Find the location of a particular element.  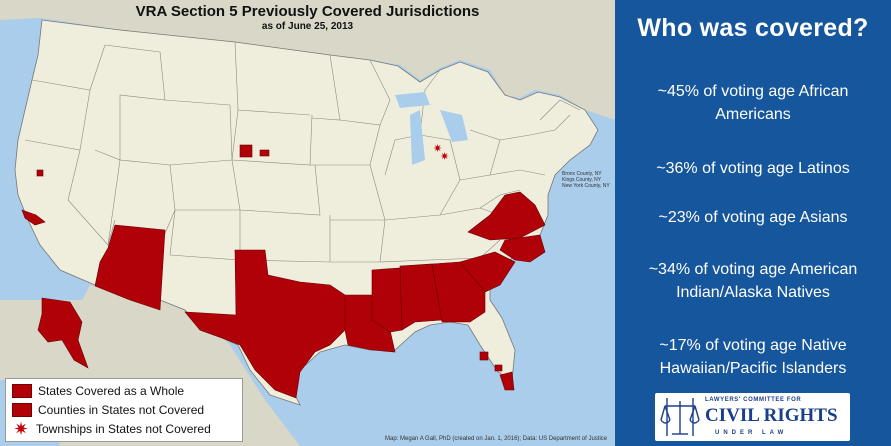

mississippi is located at coordinates (387, 300).